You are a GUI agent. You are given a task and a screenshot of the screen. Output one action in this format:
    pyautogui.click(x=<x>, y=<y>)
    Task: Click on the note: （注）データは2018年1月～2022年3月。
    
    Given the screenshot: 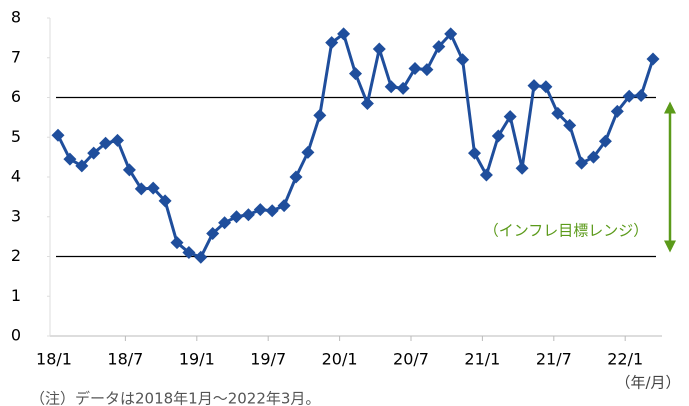 What is the action you would take?
    pyautogui.click(x=175, y=398)
    